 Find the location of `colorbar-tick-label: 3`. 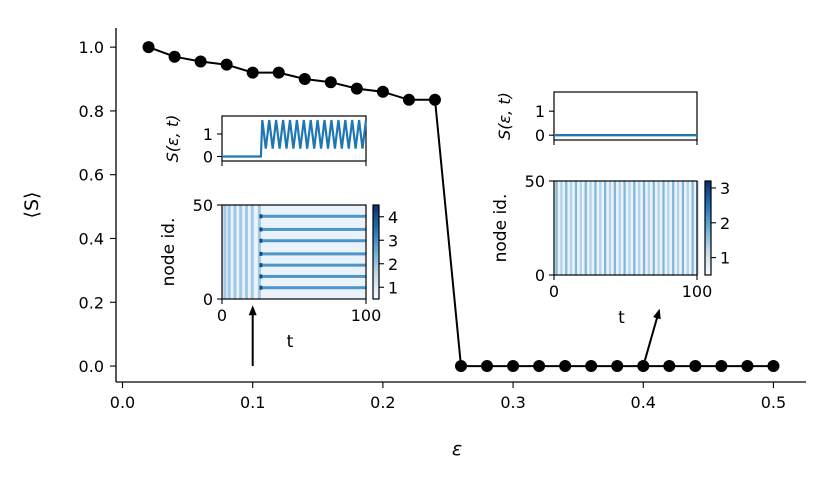

colorbar-tick-label: 3 is located at coordinates (393, 240).